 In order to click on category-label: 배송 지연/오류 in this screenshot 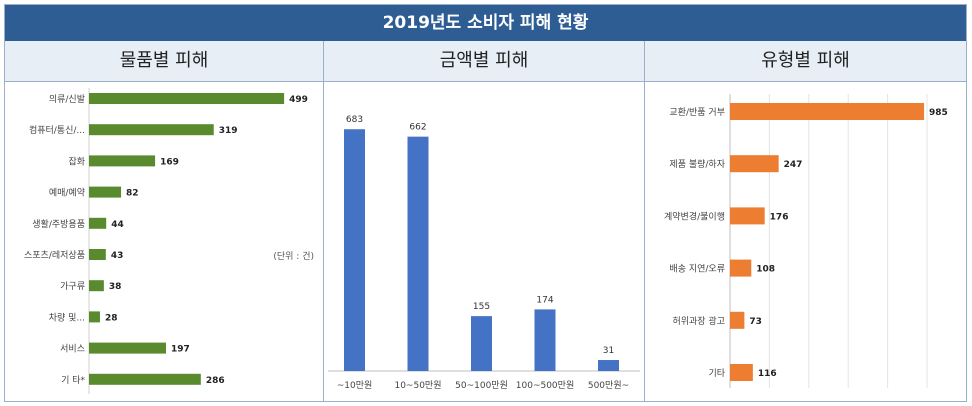, I will do `click(697, 269)`.